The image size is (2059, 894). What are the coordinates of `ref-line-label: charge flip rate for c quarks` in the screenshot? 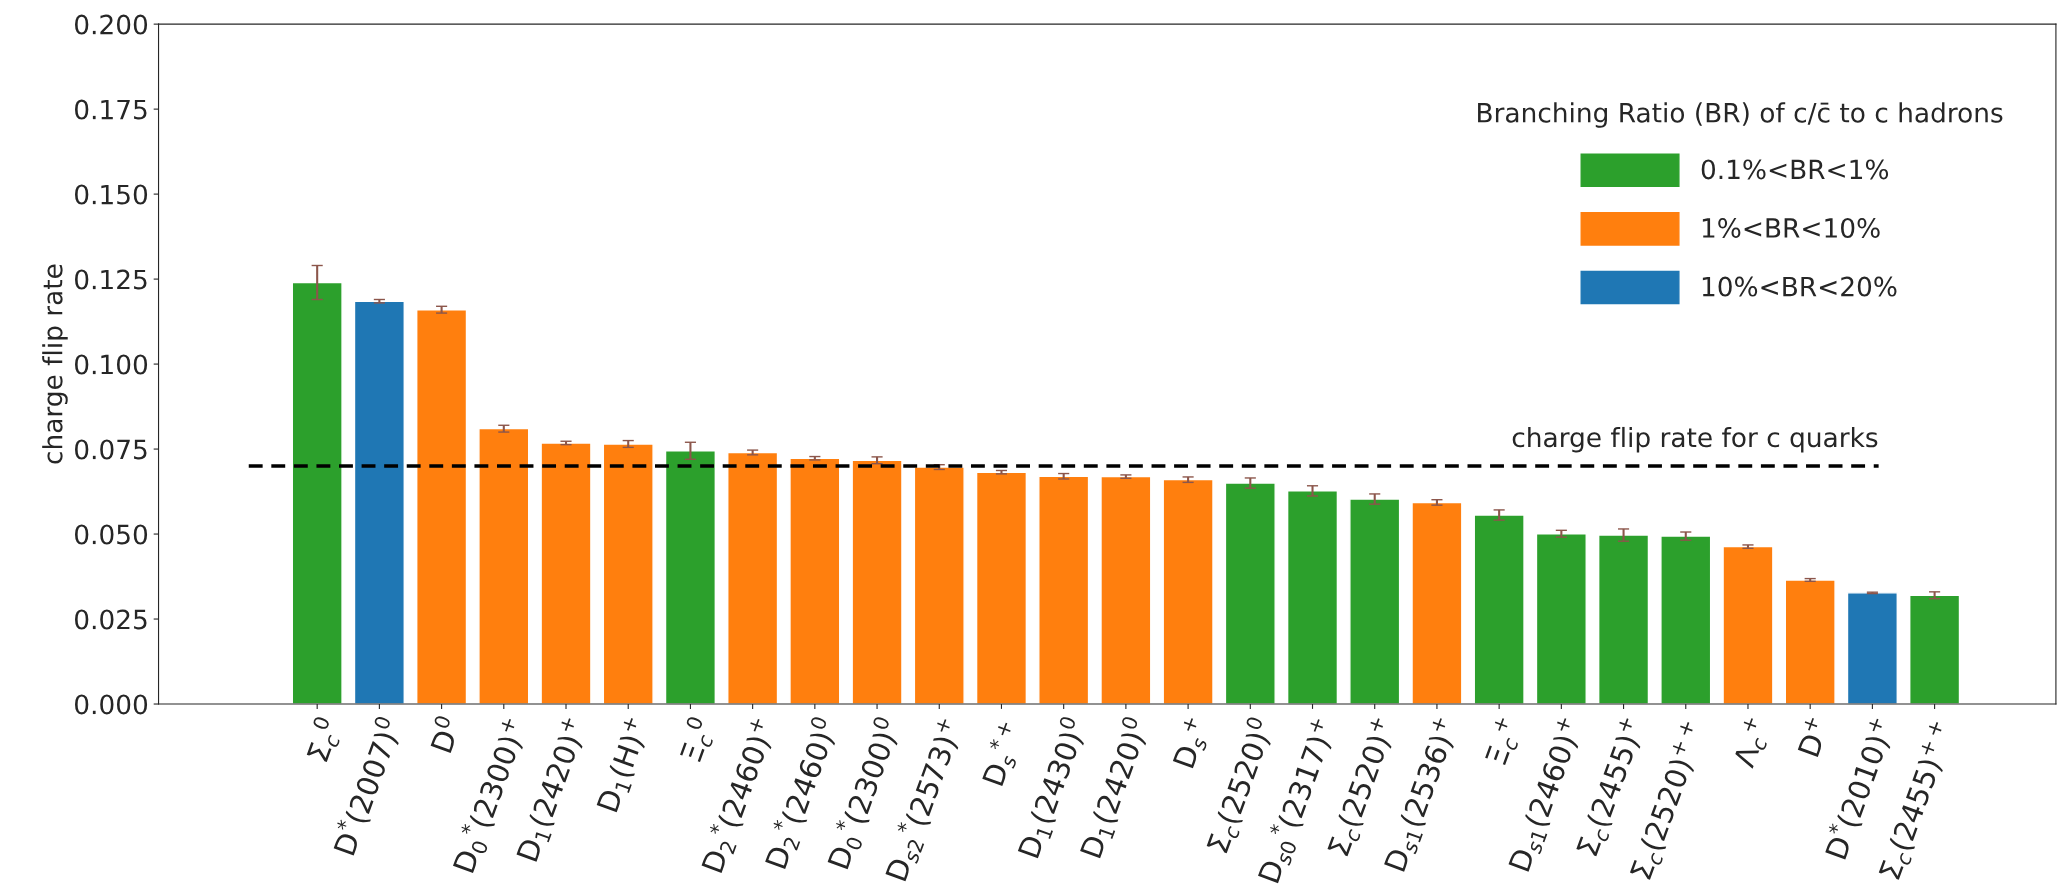 It's located at (1695, 439).